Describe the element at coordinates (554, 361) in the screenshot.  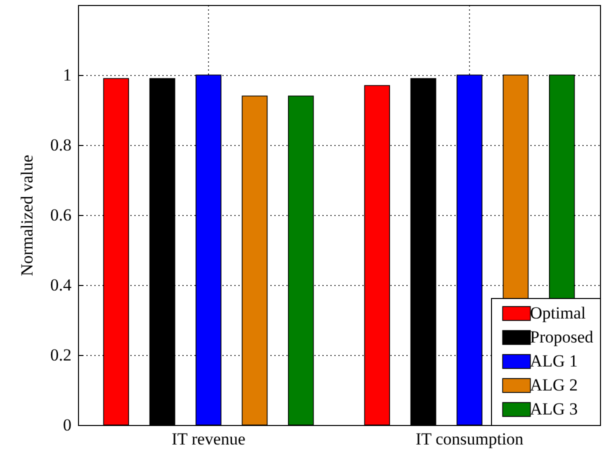
I see `legend-label: ALG 1` at that location.